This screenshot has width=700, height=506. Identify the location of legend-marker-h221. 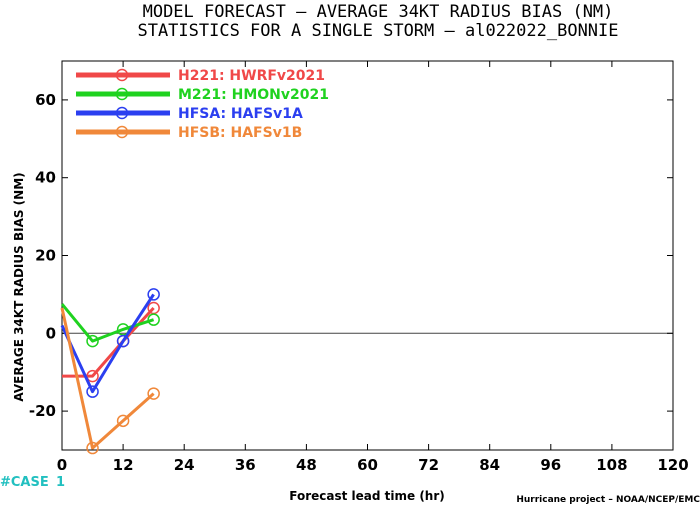
(122, 75).